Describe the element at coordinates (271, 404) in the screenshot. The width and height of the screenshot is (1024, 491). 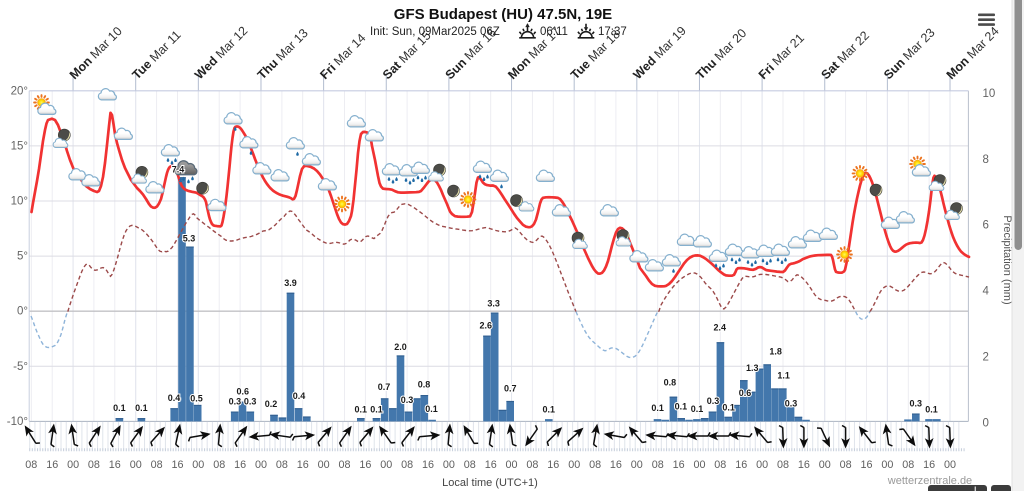
I see `svg-text: 0.2` at that location.